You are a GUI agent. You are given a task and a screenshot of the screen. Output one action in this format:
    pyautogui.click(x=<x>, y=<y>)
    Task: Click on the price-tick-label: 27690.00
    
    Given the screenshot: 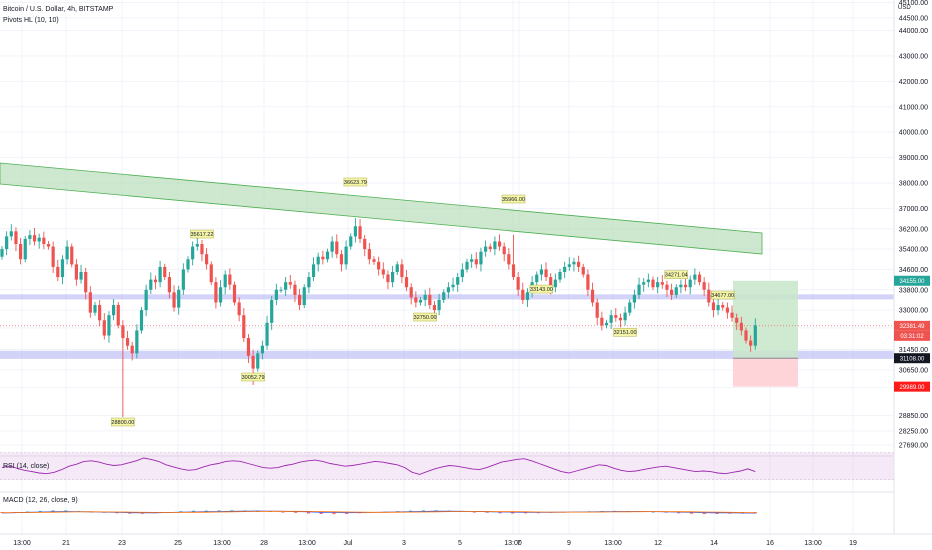 What is the action you would take?
    pyautogui.click(x=913, y=446)
    